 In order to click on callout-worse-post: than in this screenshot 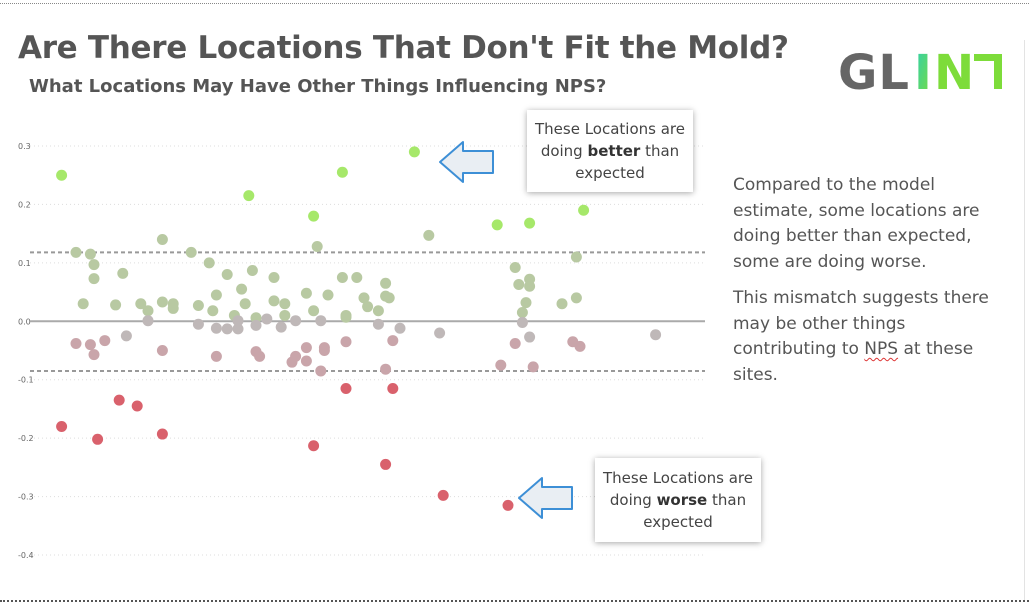, I will do `click(727, 500)`.